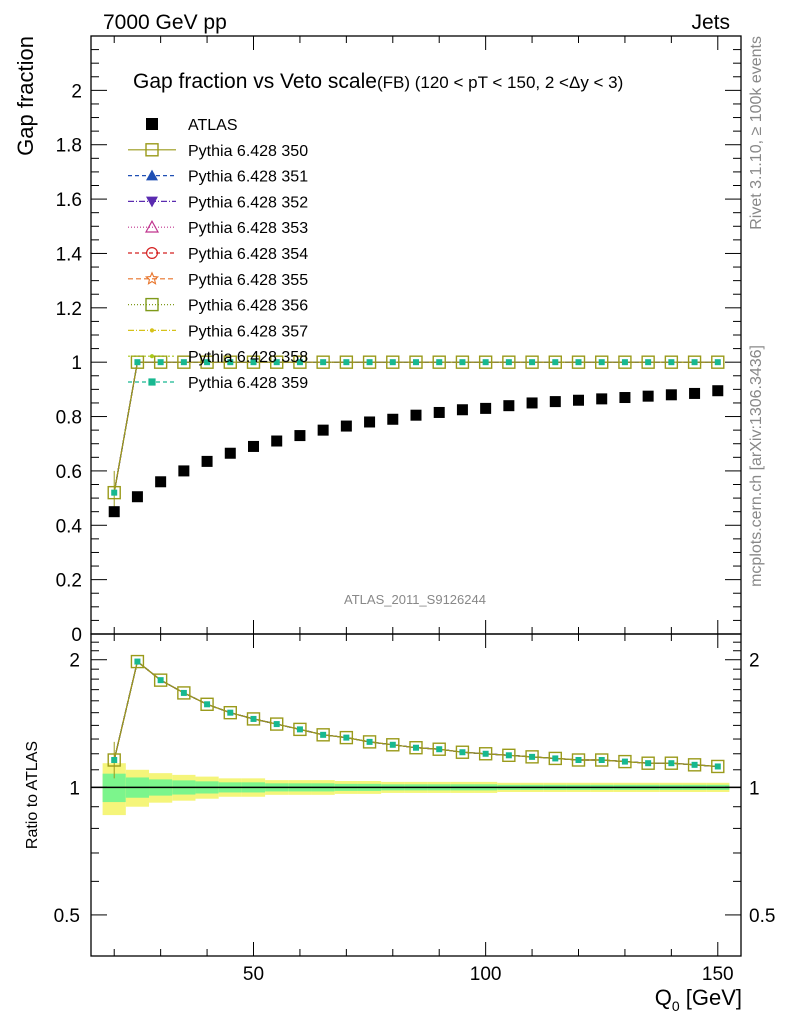 This screenshot has height=1024, width=786. Describe the element at coordinates (32, 795) in the screenshot. I see `ratio-y-axis-label: Ratio to ATLAS` at that location.